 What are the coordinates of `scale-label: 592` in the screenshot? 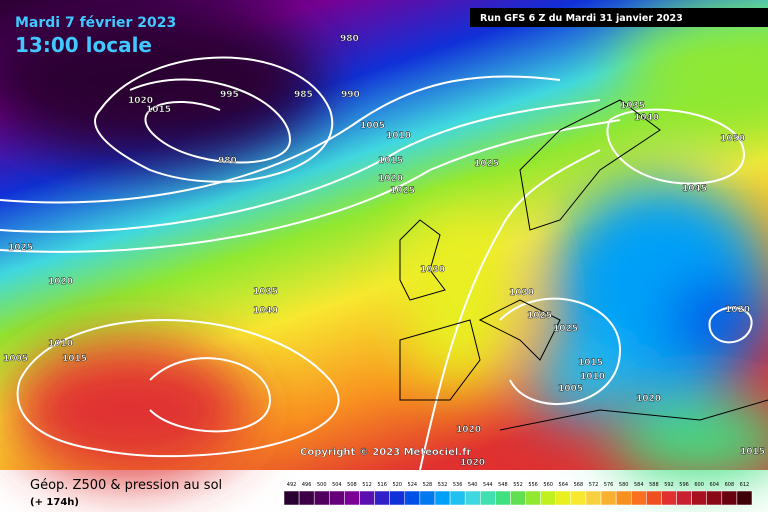 It's located at (669, 485).